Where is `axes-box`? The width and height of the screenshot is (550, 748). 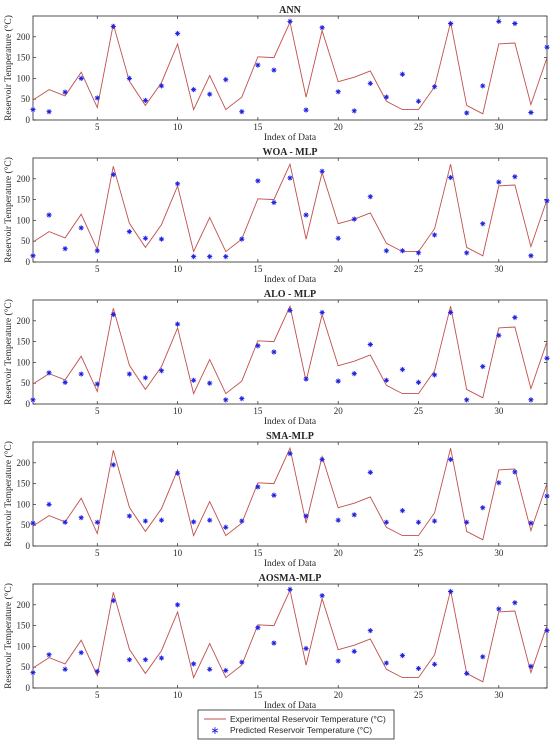 axes-box is located at coordinates (290, 494).